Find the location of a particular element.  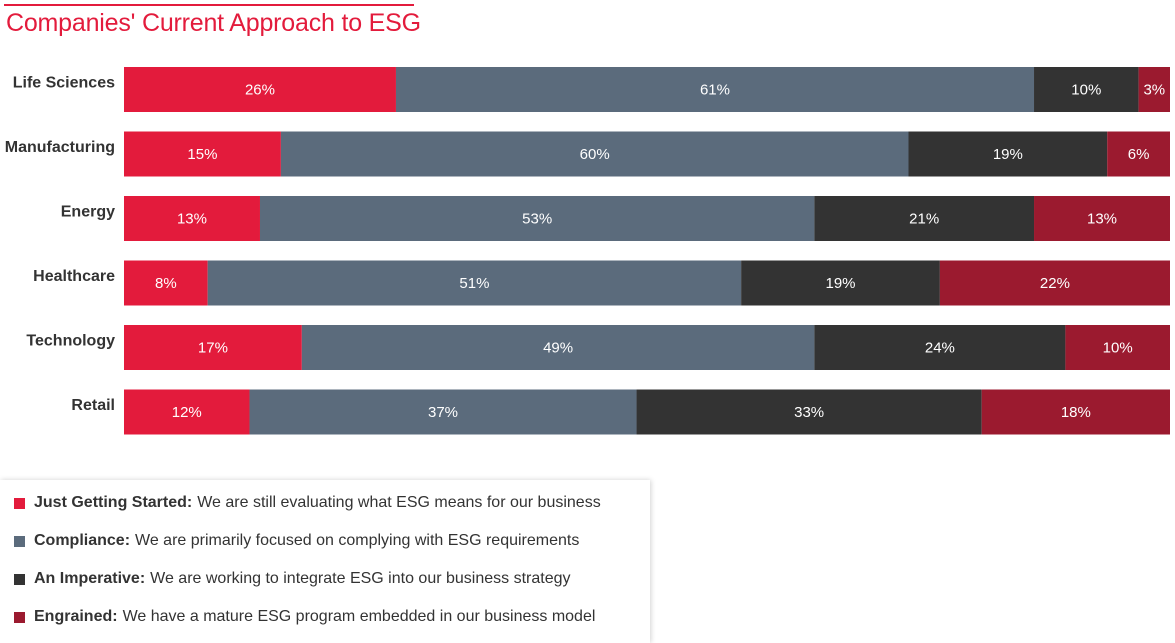

category-label-healthcare: Healthcare is located at coordinates (74, 276).